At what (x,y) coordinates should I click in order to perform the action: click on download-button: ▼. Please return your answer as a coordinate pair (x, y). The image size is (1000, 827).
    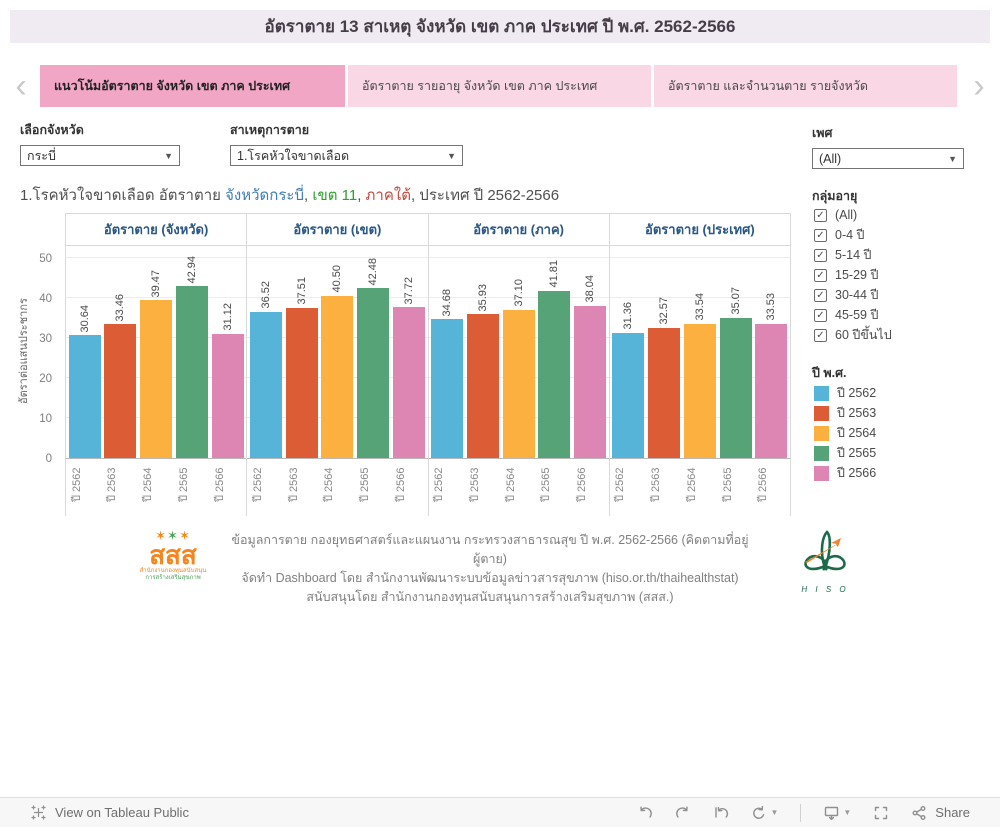
    Looking at the image, I should click on (837, 813).